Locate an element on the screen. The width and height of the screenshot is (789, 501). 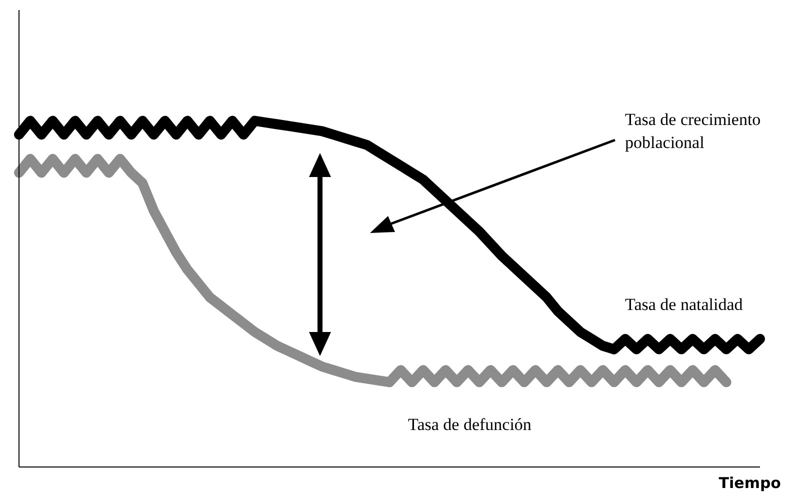
x-axis-title: Tiempo is located at coordinates (749, 483).